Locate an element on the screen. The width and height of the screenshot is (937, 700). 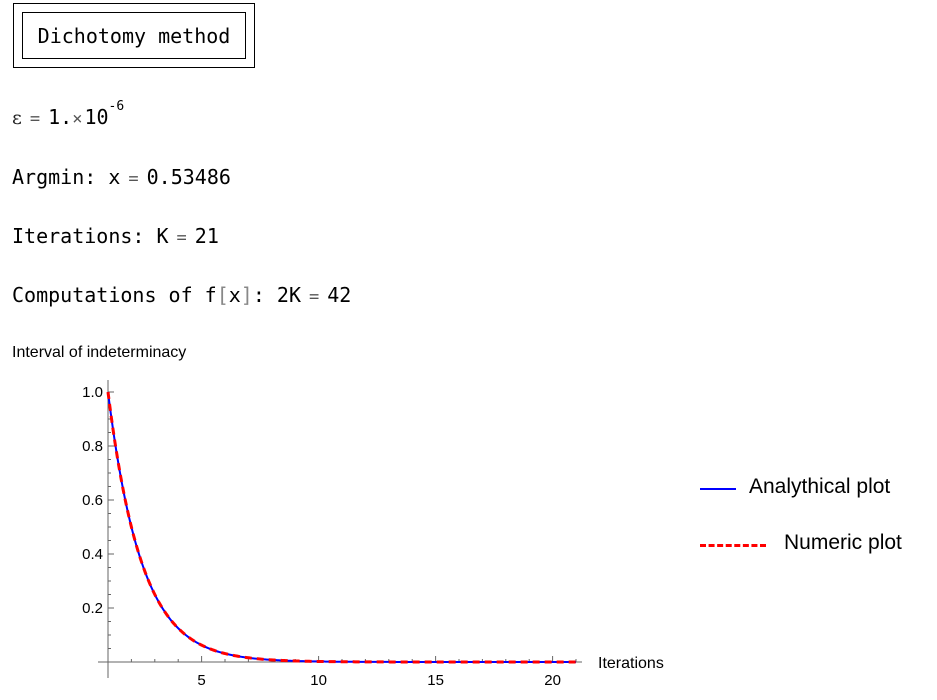
epsilon-base: 10 is located at coordinates (96, 117).